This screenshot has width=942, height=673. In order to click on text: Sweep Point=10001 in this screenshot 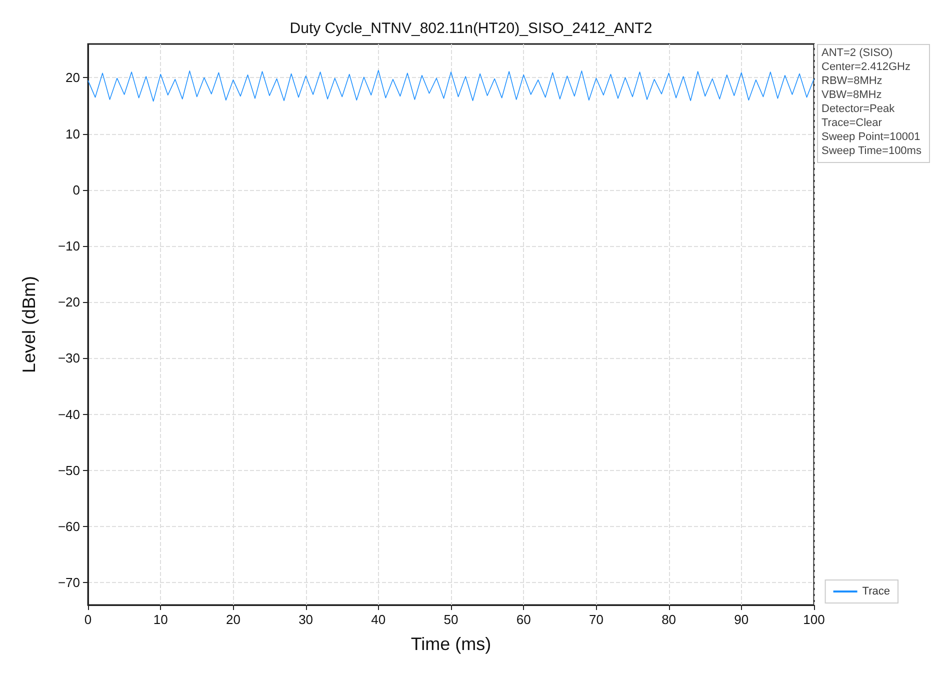, I will do `click(871, 137)`.